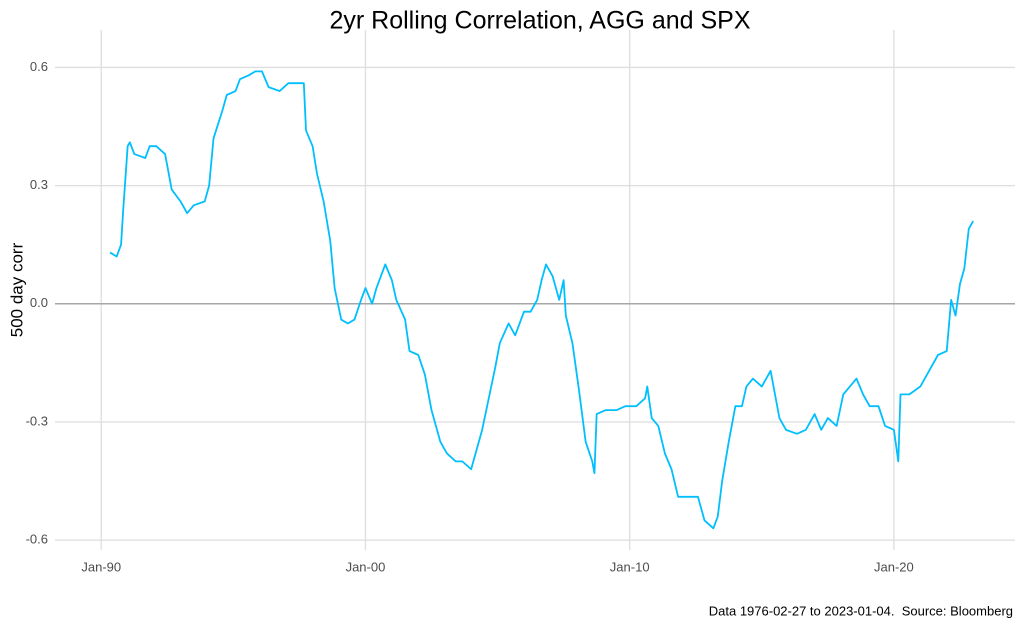  Describe the element at coordinates (39, 184) in the screenshot. I see `y-tick-label: 0.3` at that location.